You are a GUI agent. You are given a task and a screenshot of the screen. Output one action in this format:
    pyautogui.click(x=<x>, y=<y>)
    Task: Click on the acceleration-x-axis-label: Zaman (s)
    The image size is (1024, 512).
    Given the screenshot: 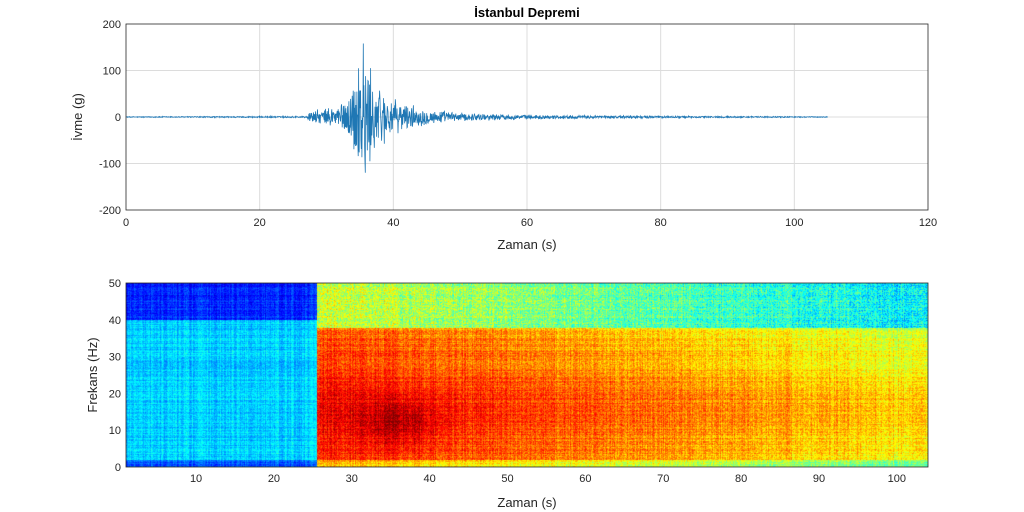 What is the action you would take?
    pyautogui.click(x=526, y=244)
    